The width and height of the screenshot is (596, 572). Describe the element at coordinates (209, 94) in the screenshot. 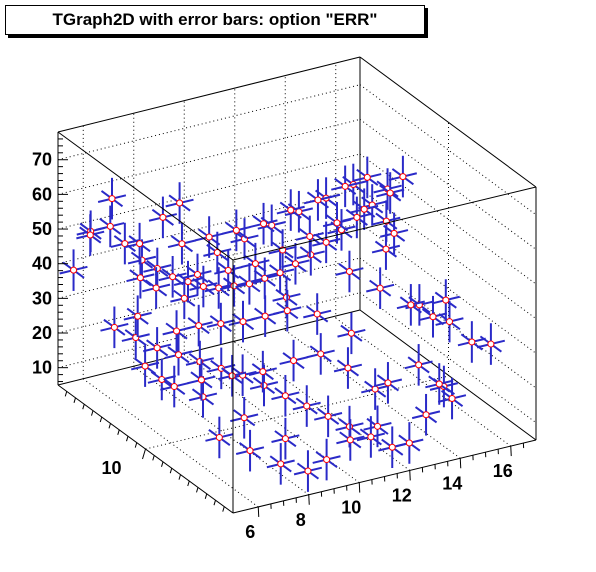

I see `box-edge-top-left` at that location.